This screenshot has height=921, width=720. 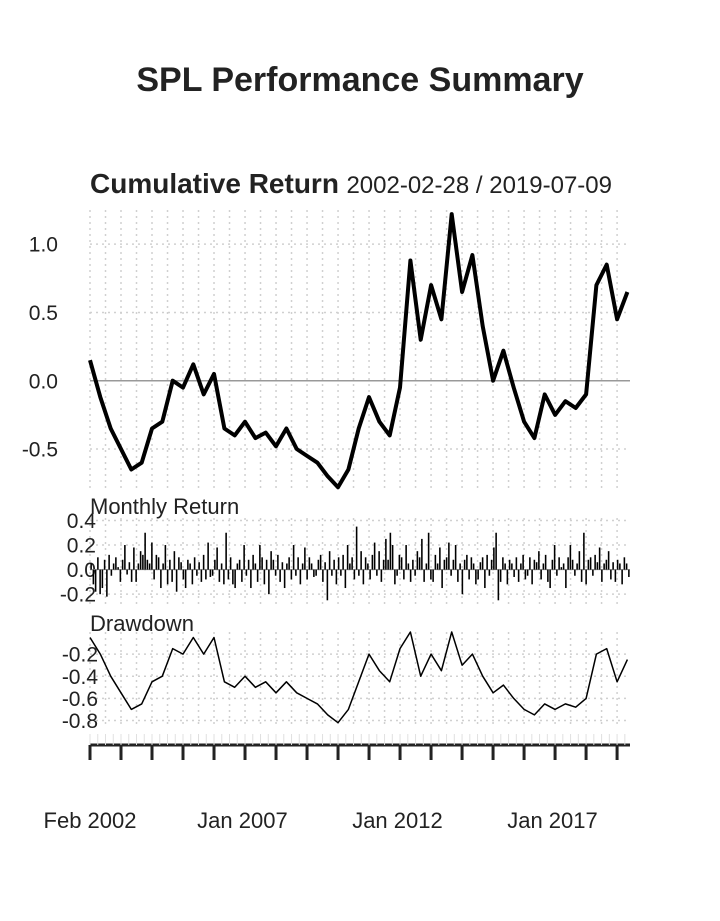 I want to click on y-tick-label: -0.4, so click(x=80, y=677).